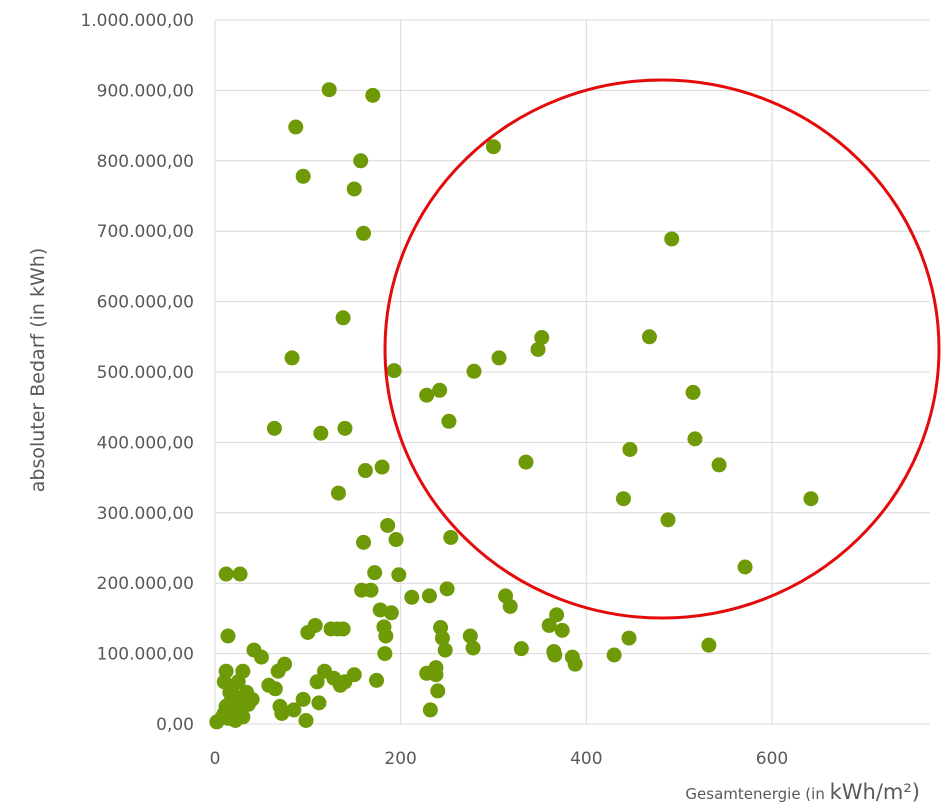  What do you see at coordinates (586, 759) in the screenshot?
I see `x-tick-label: 400` at bounding box center [586, 759].